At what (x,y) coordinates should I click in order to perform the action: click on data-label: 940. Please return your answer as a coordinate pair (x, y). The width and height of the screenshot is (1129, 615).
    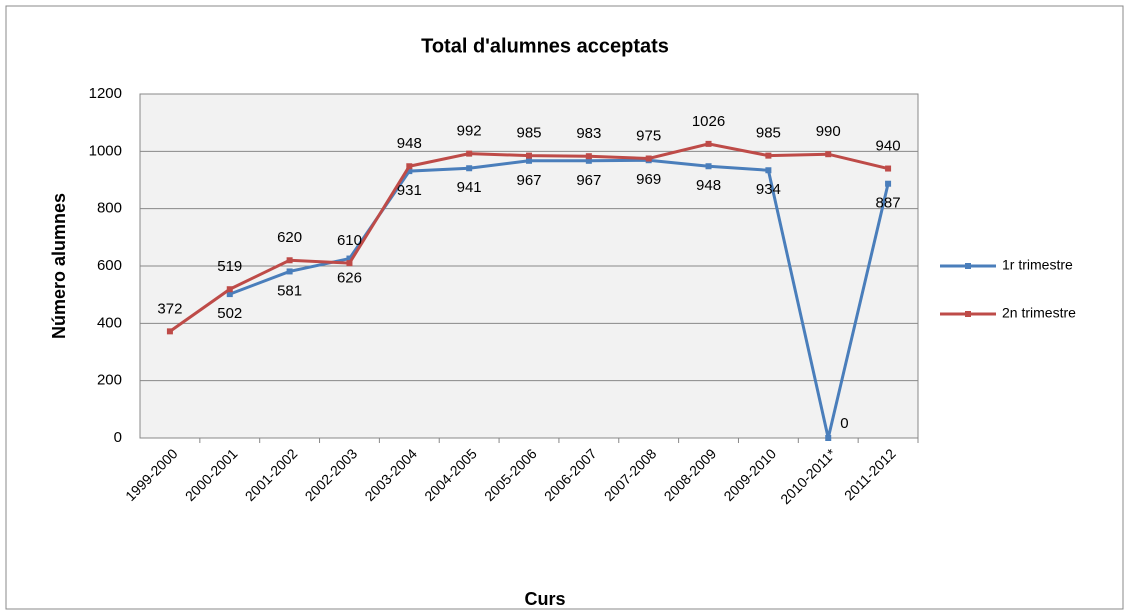
    Looking at the image, I should click on (888, 146).